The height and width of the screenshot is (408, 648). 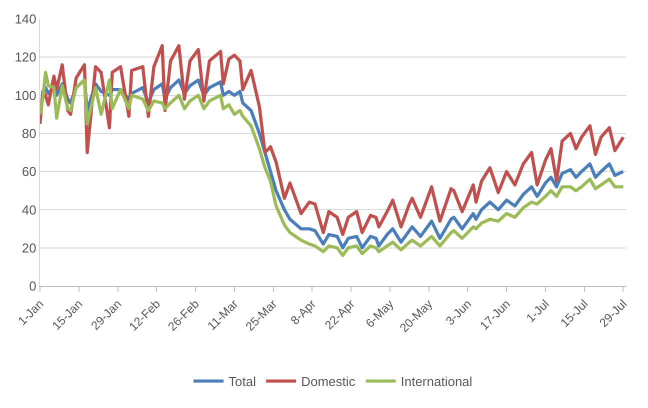 What do you see at coordinates (328, 382) in the screenshot?
I see `legend-label: Domestic` at bounding box center [328, 382].